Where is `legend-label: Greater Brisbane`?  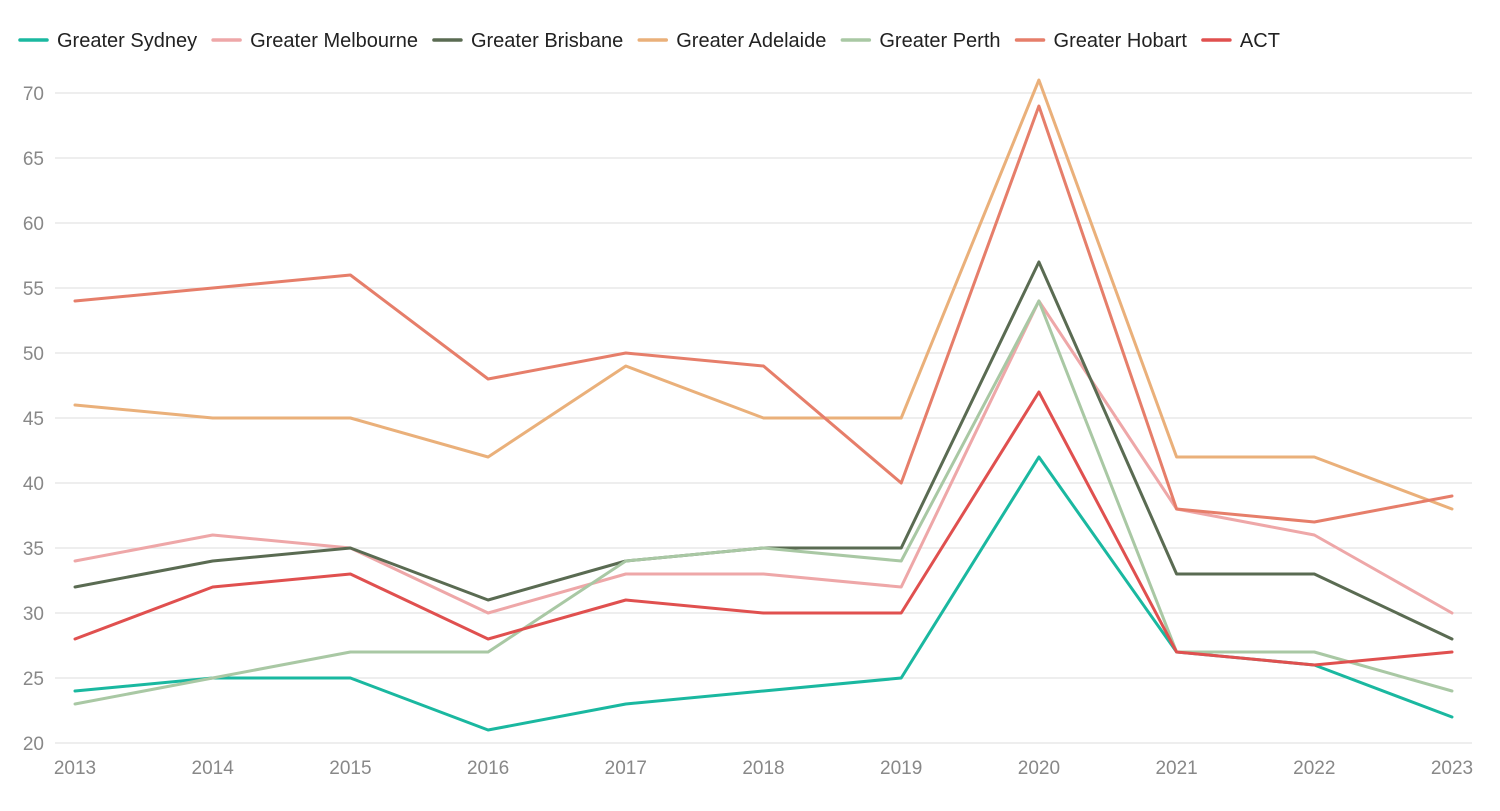
legend-label: Greater Brisbane is located at coordinates (547, 41).